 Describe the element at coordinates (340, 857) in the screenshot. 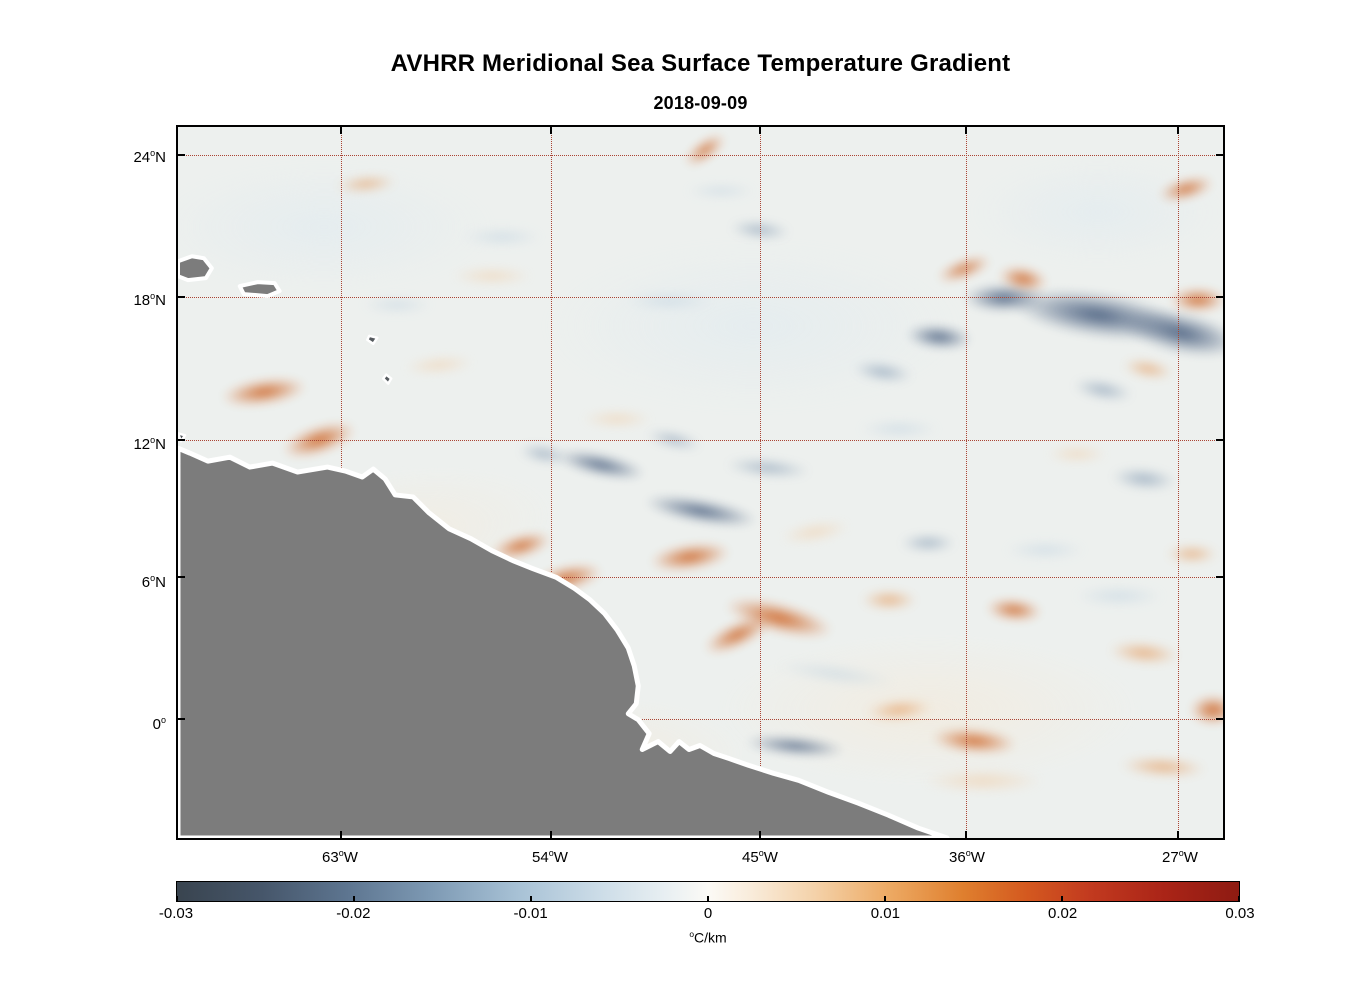

I see `x-tick-label: 63oW` at that location.